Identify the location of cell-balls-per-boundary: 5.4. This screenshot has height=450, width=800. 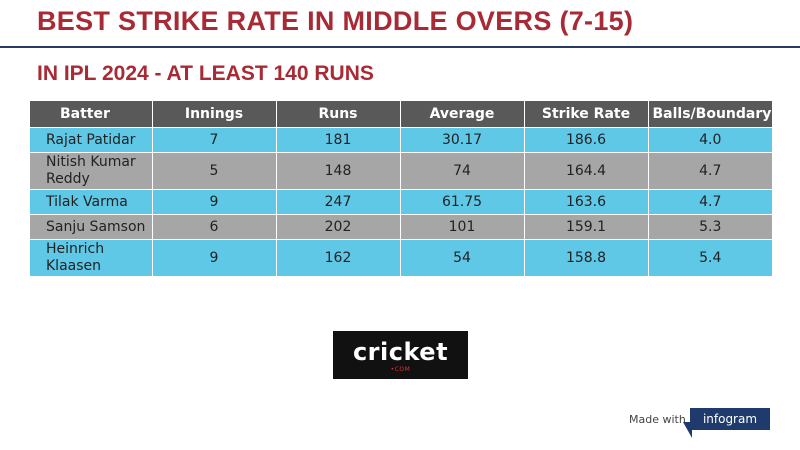
(709, 257).